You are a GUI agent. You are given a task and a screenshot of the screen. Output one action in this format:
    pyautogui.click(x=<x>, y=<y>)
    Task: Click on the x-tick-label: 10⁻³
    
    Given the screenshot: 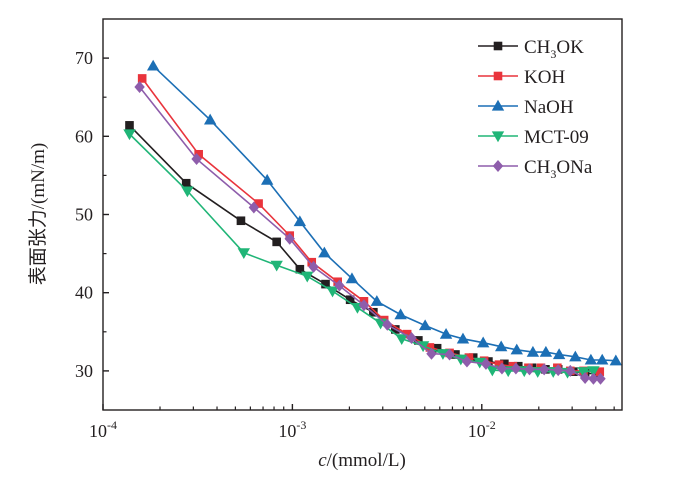 What is the action you would take?
    pyautogui.click(x=292, y=429)
    